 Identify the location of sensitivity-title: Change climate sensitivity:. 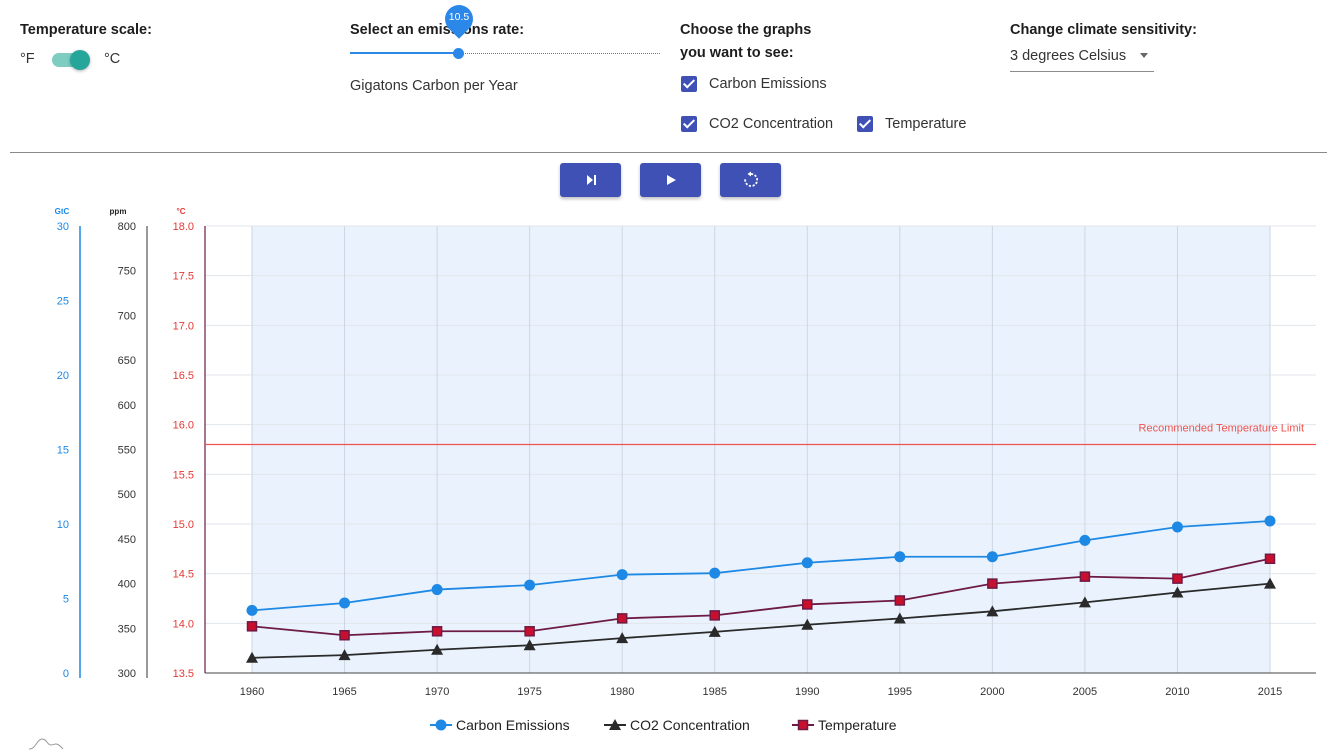
(1103, 30).